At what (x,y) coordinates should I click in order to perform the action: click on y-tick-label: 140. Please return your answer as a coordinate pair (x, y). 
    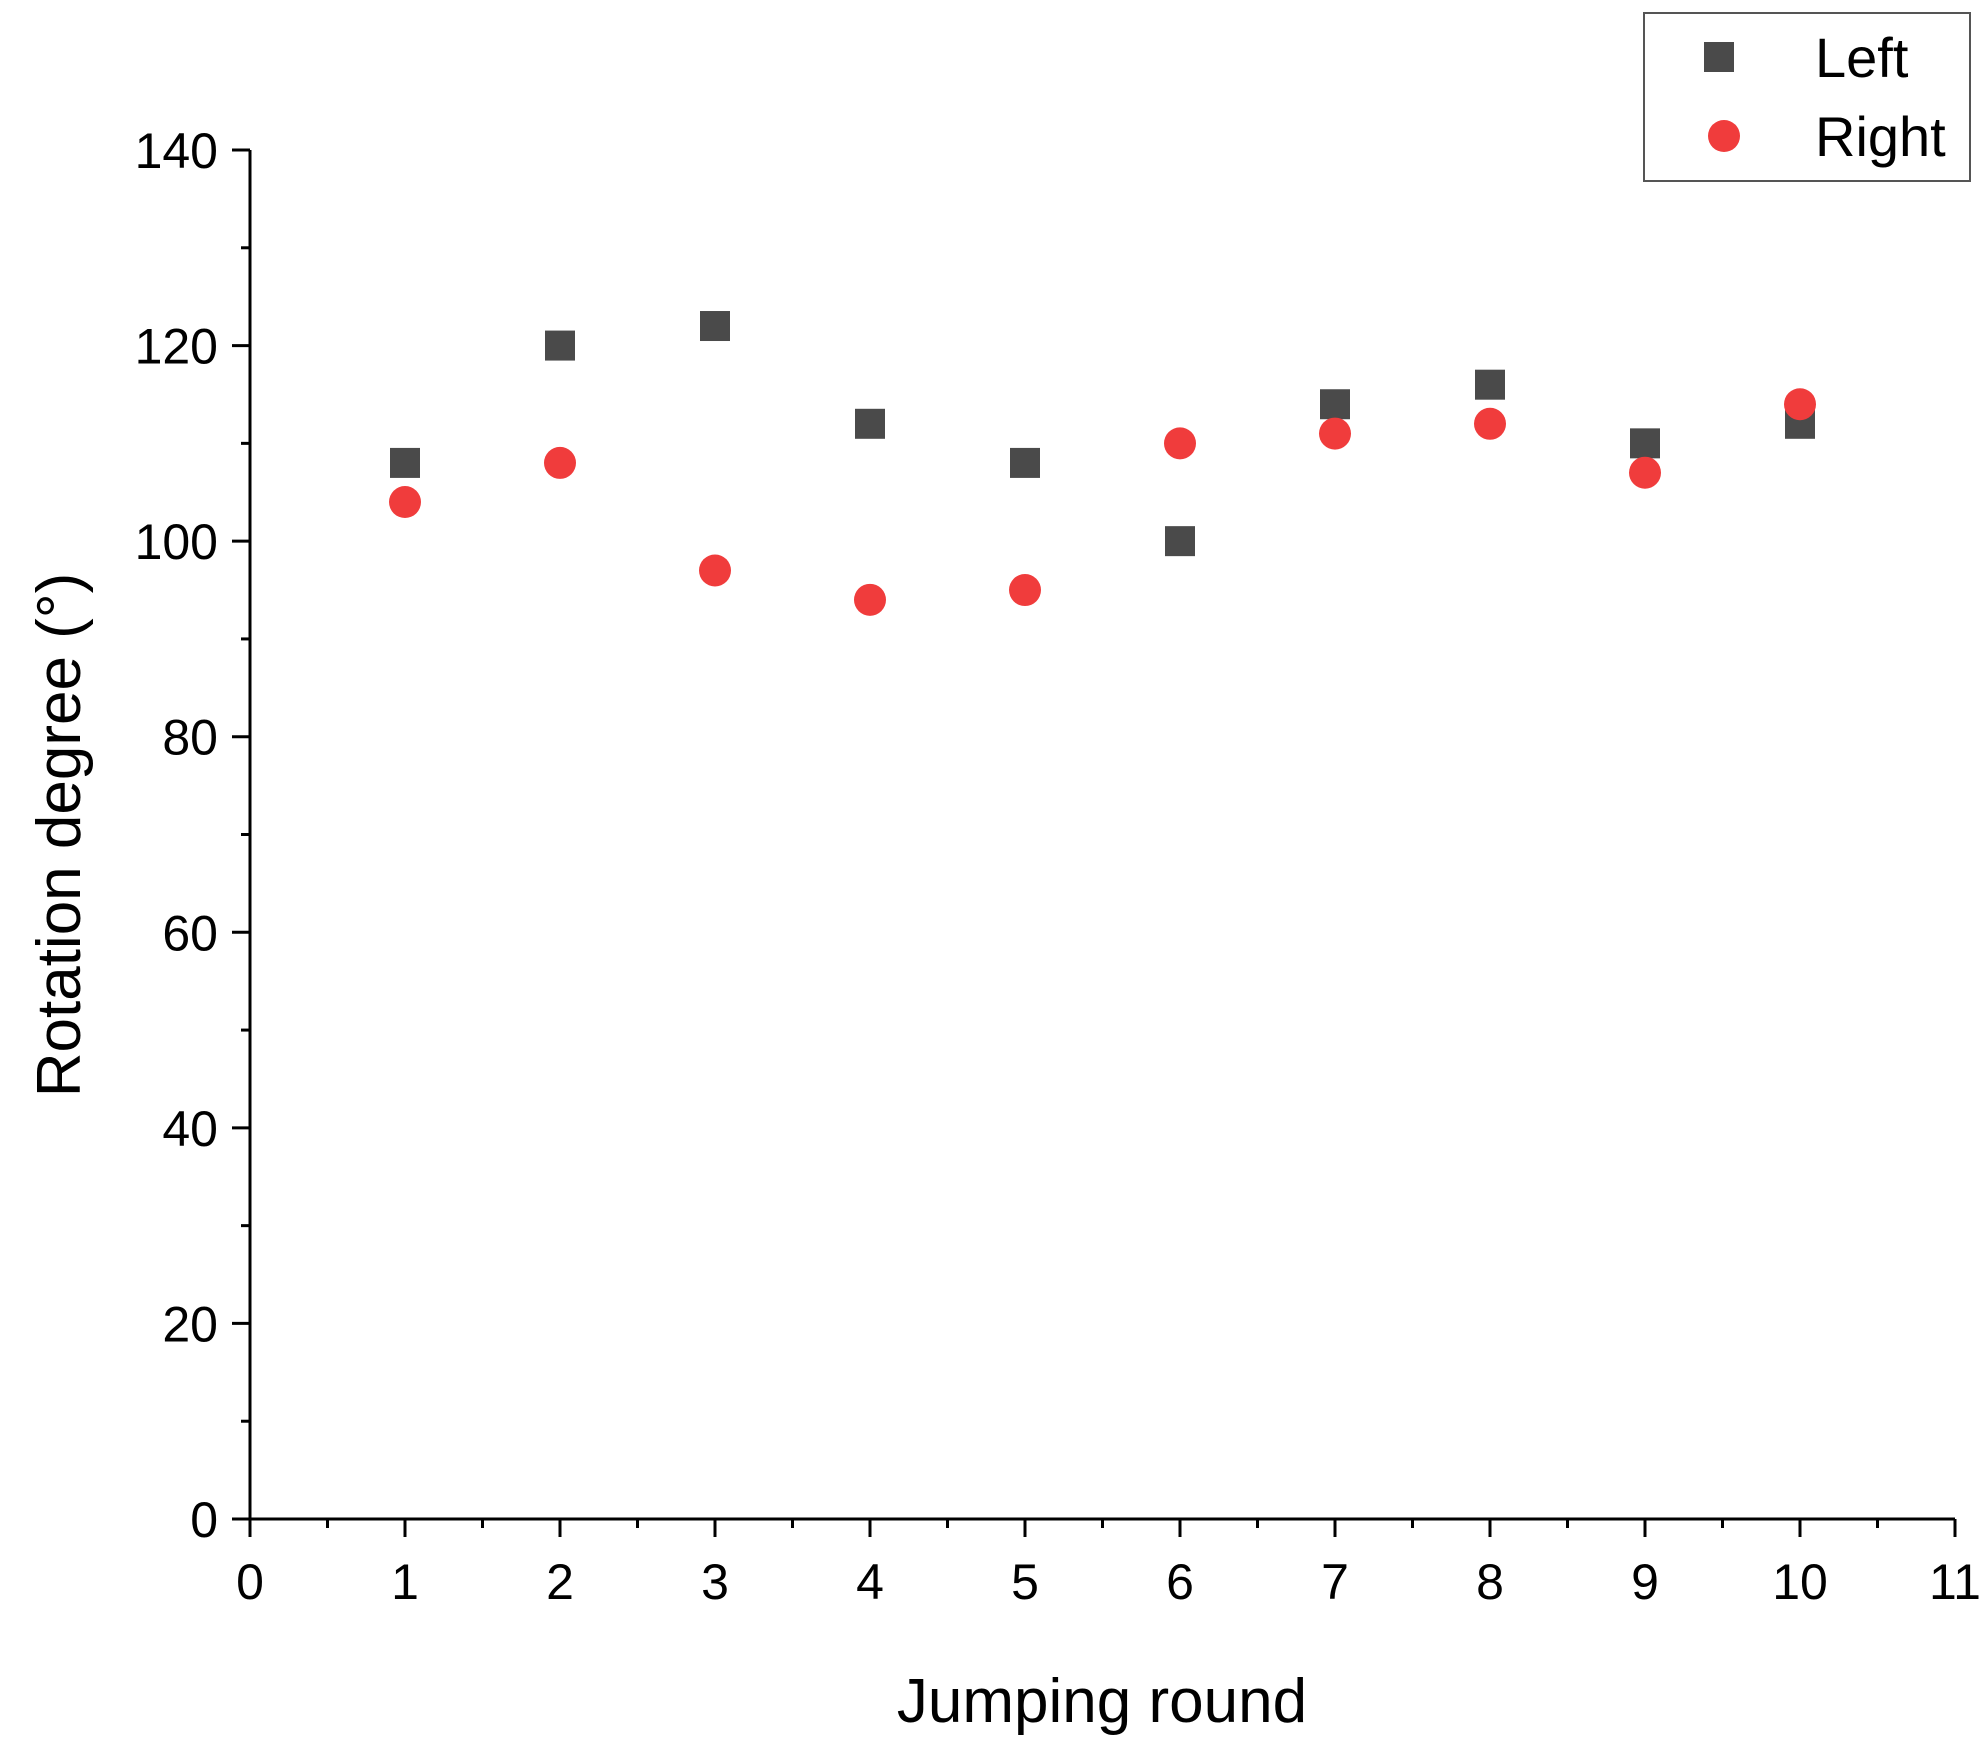
    Looking at the image, I should click on (176, 151).